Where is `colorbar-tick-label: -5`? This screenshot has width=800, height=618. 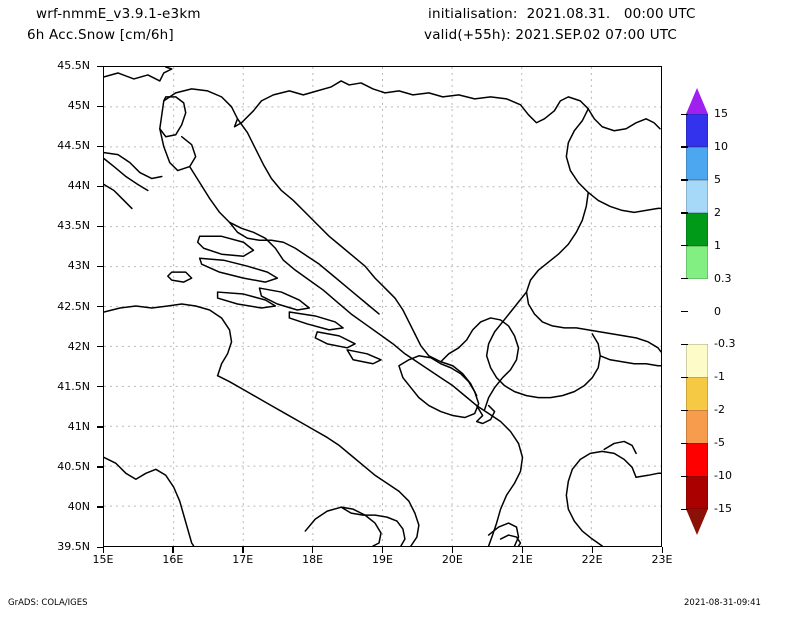 colorbar-tick-label: -5 is located at coordinates (719, 443).